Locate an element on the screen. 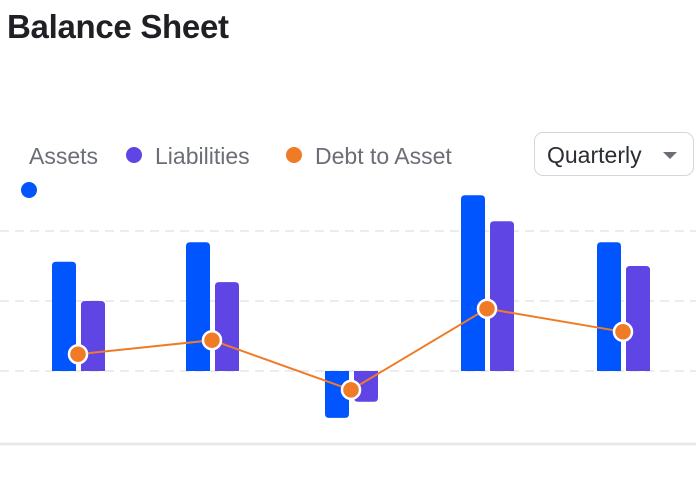  legend-label-debt-to-asset: Debt to Asset is located at coordinates (383, 156).